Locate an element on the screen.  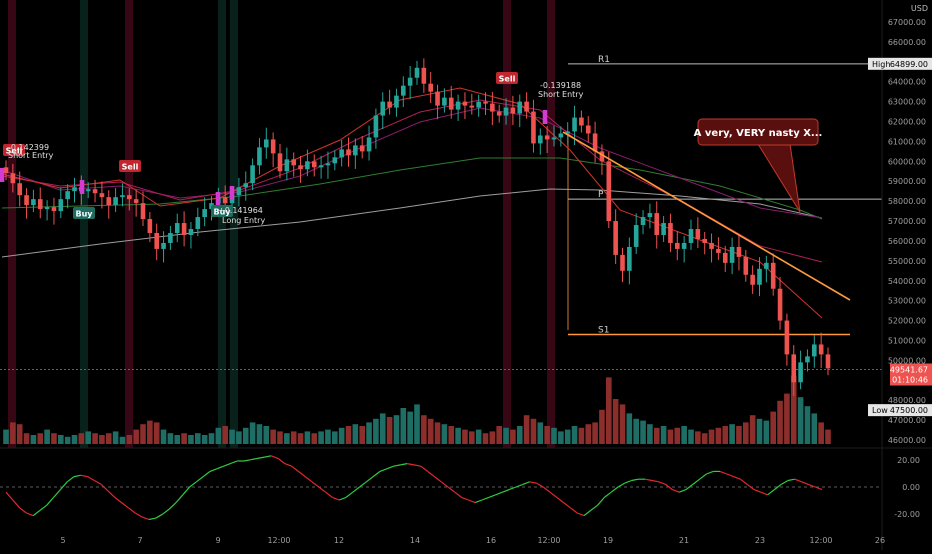
trade-entry-value: -0.142399 is located at coordinates (28, 147).